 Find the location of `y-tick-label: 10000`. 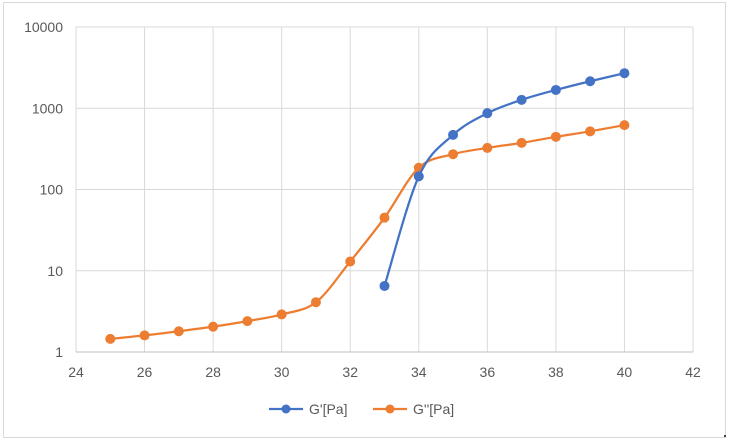

y-tick-label: 10000 is located at coordinates (43, 27).